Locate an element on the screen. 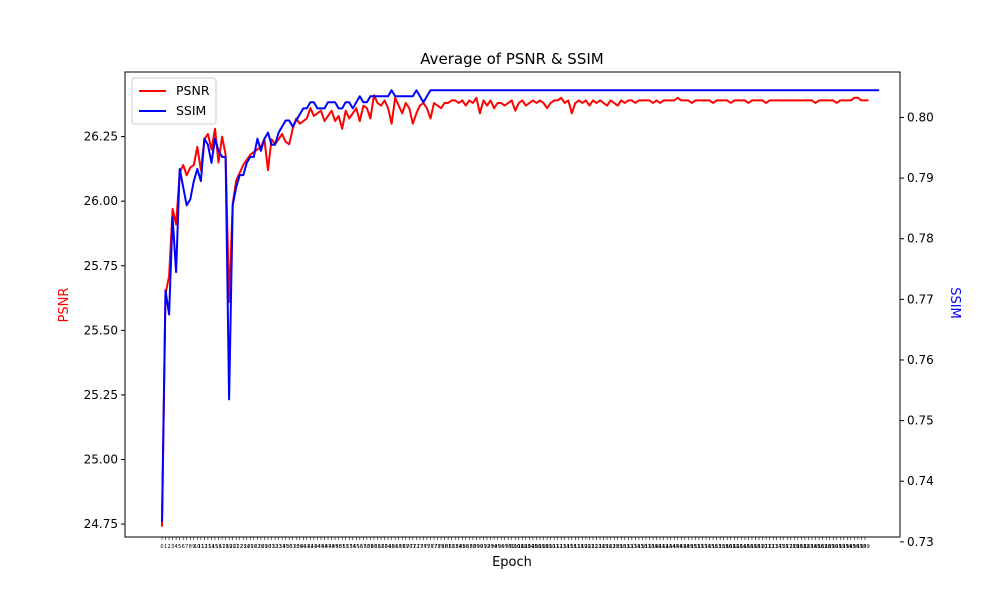 This screenshot has height=600, width=1000. x-tick-label: 164 is located at coordinates (742, 547).